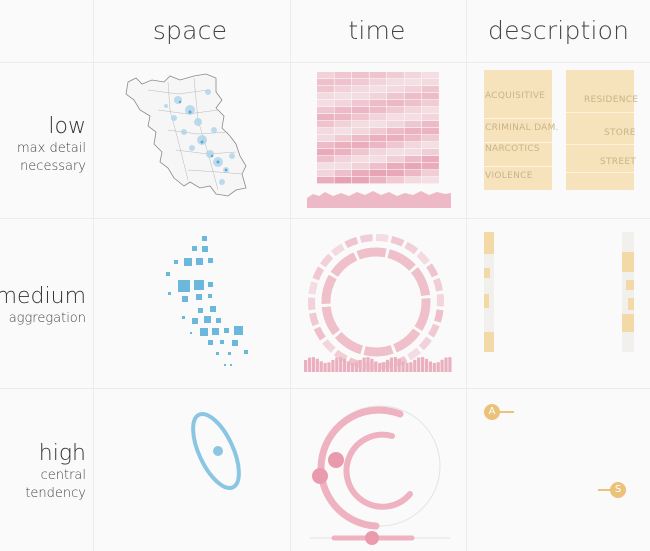 Image resolution: width=650 pixels, height=551 pixels. I want to click on time-low-heatmap, so click(379, 140).